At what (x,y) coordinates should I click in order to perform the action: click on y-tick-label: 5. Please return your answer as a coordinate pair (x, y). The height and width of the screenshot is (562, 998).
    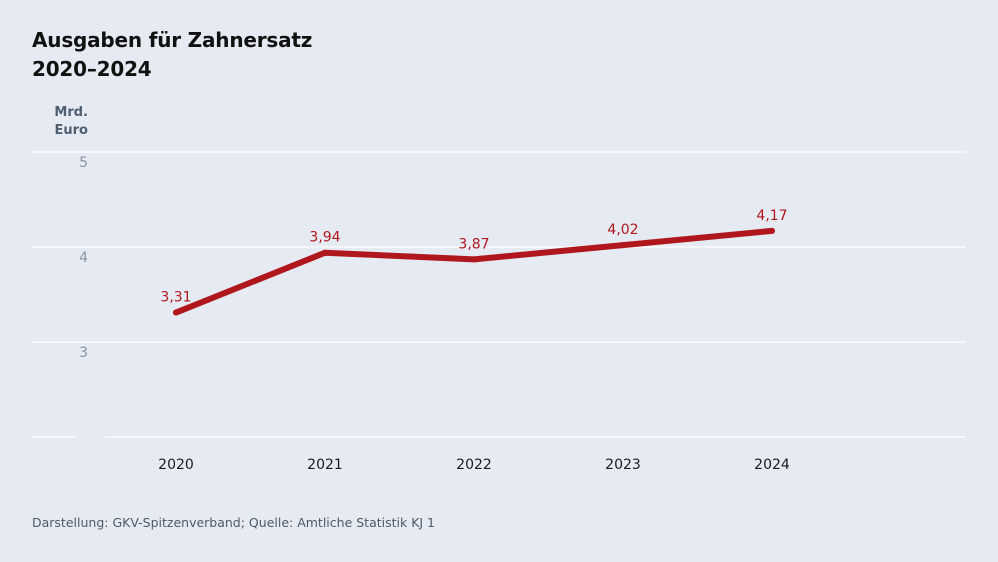
    Looking at the image, I should click on (83, 163).